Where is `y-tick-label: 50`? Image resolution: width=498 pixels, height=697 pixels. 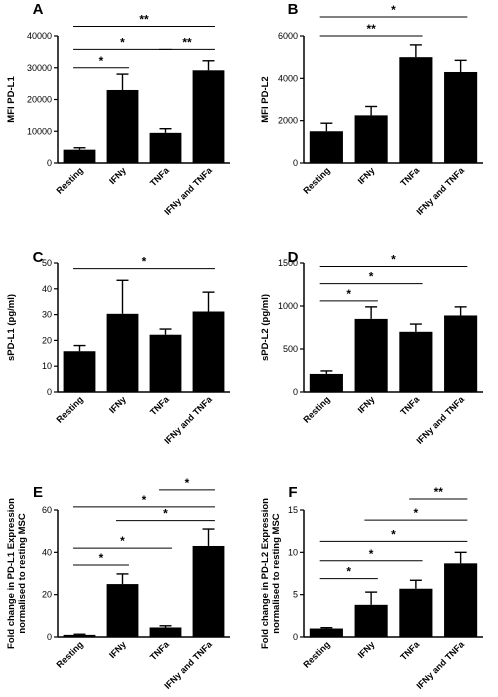
y-tick-label: 50 is located at coordinates (47, 263).